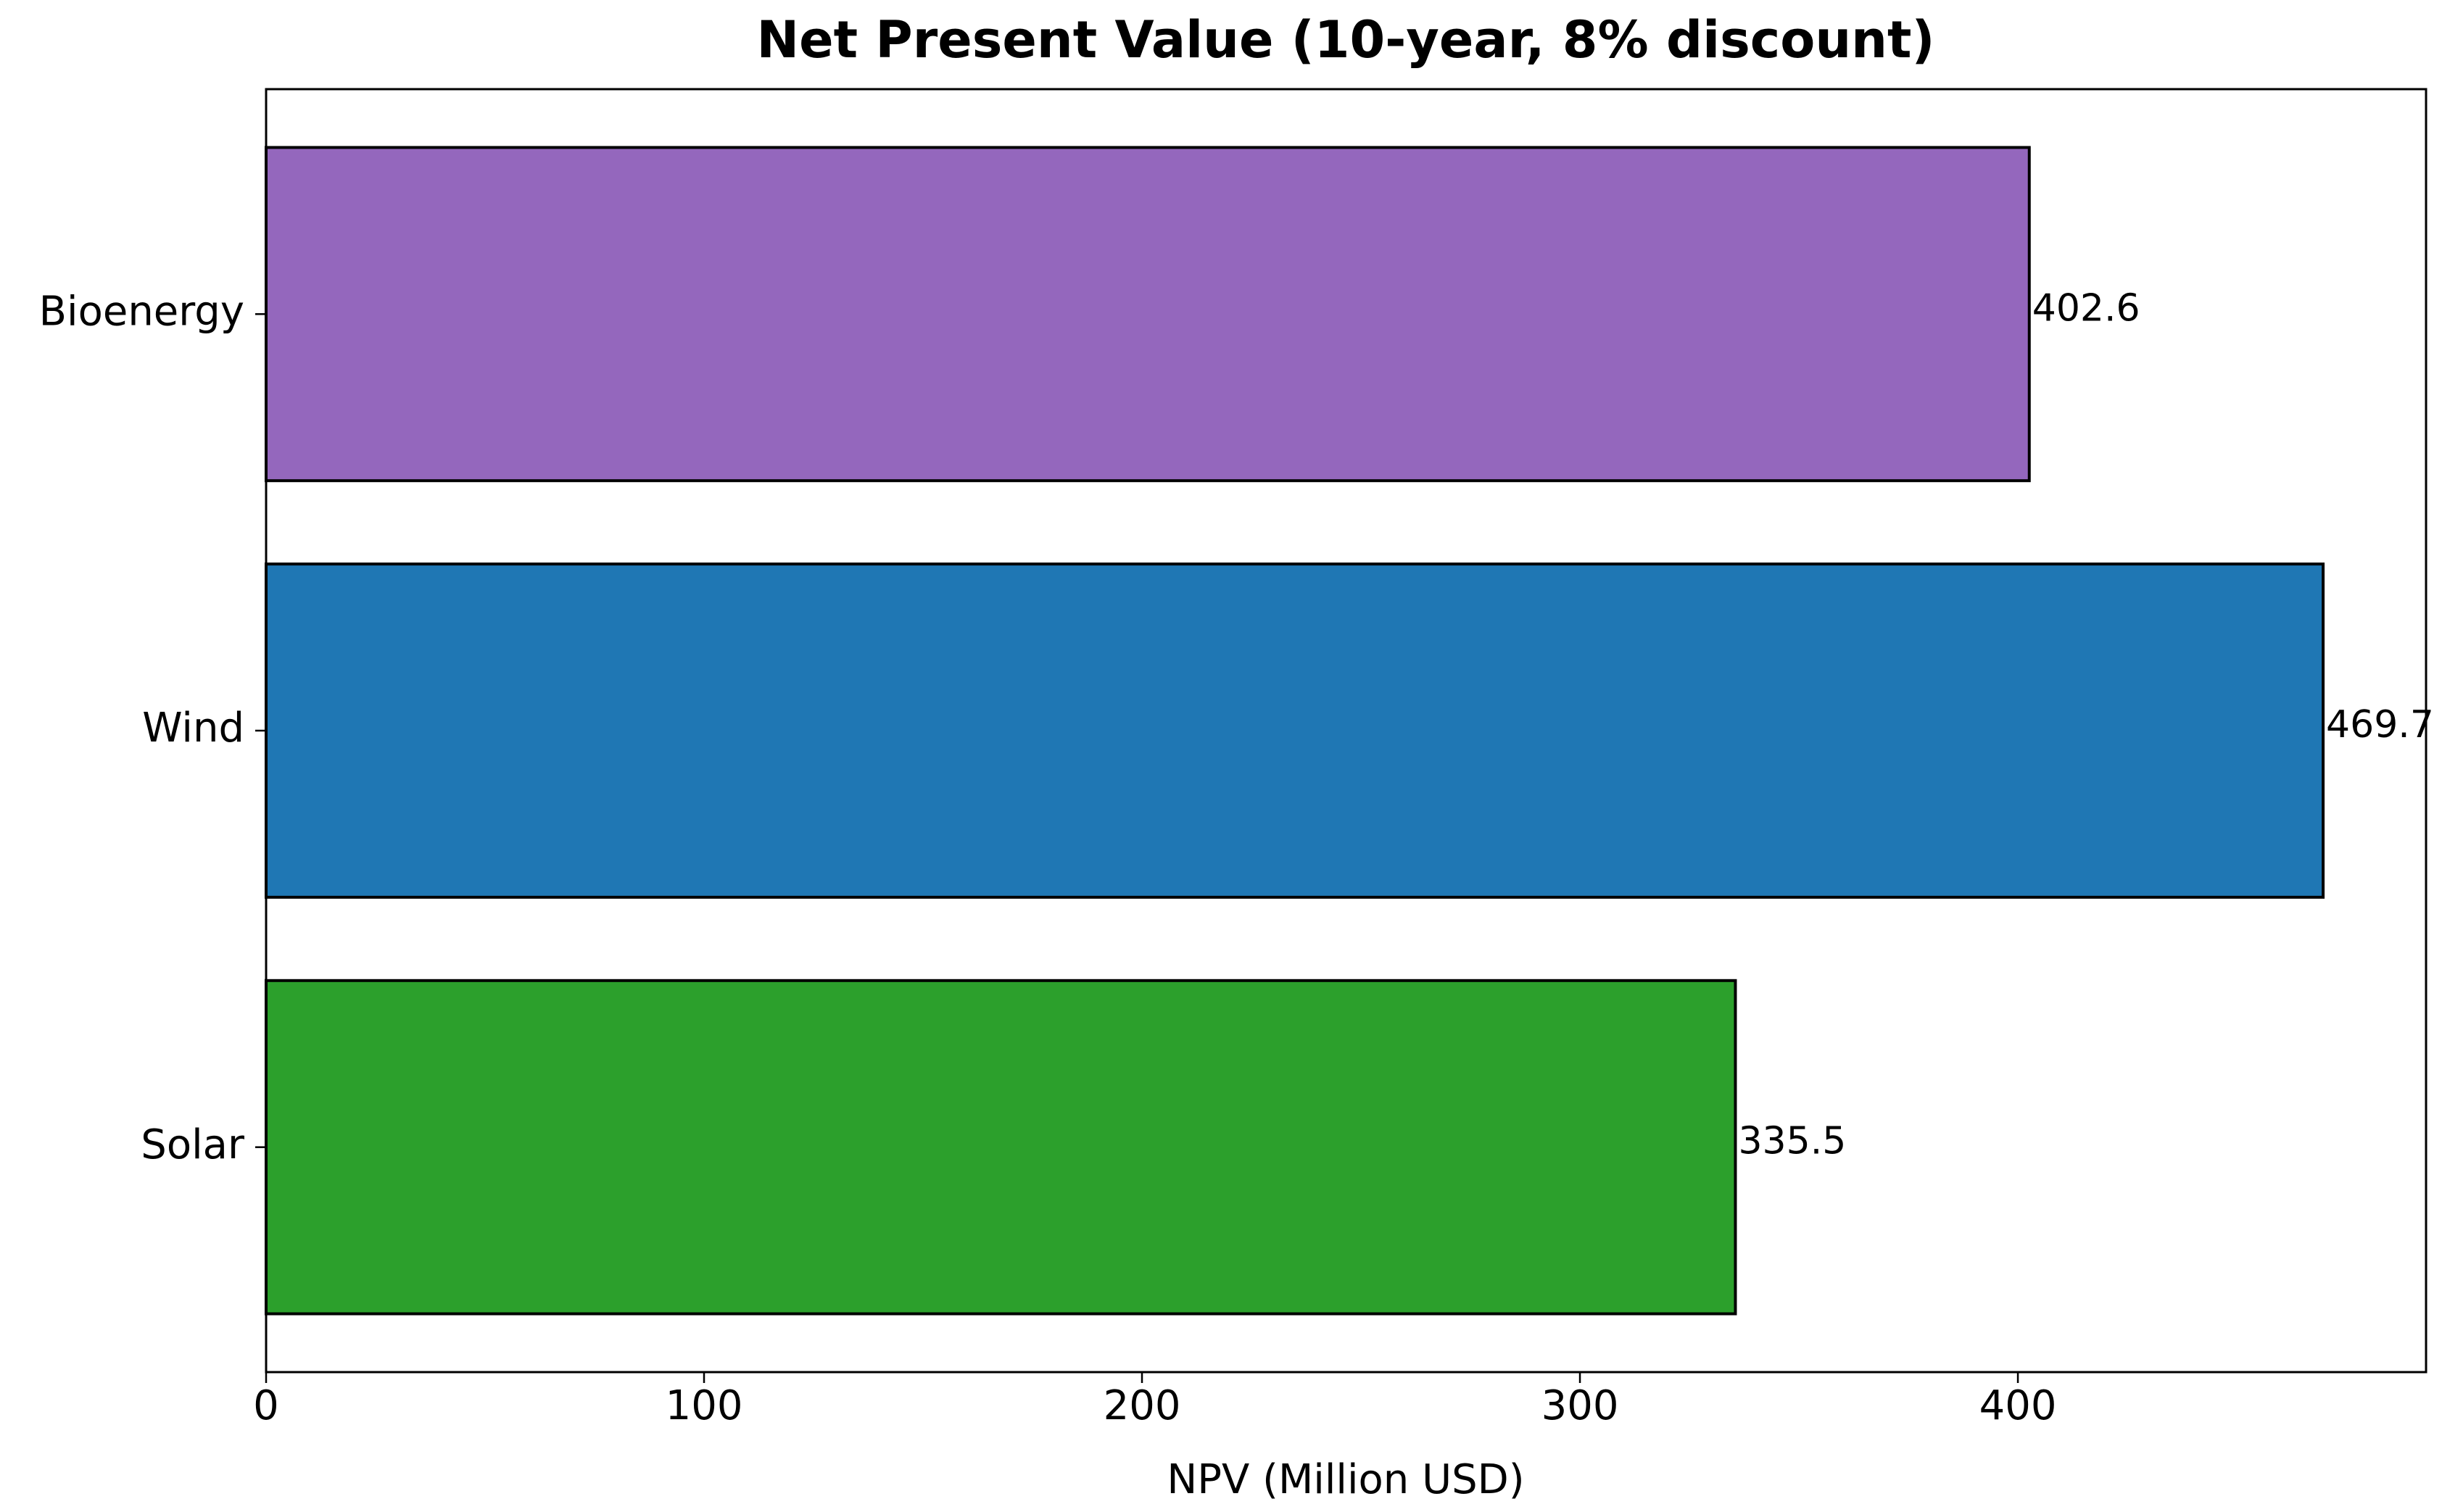 This screenshot has width=2442, height=1512. Describe the element at coordinates (1143, 1405) in the screenshot. I see `x-tick-label: 200` at that location.